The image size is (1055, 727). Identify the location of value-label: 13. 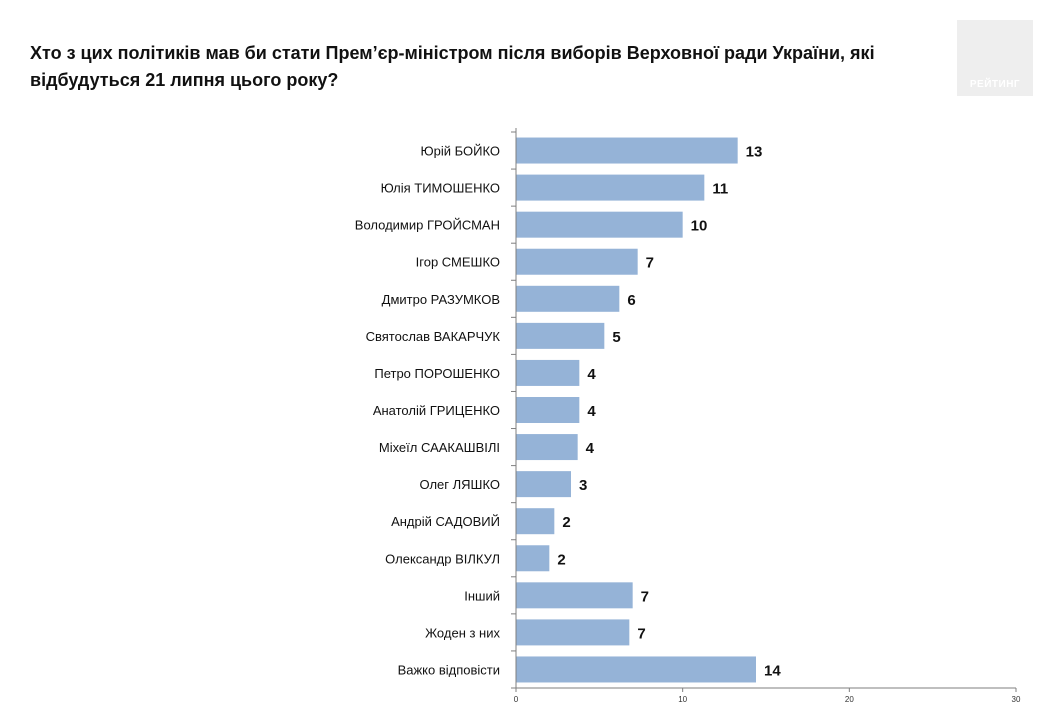
(754, 152).